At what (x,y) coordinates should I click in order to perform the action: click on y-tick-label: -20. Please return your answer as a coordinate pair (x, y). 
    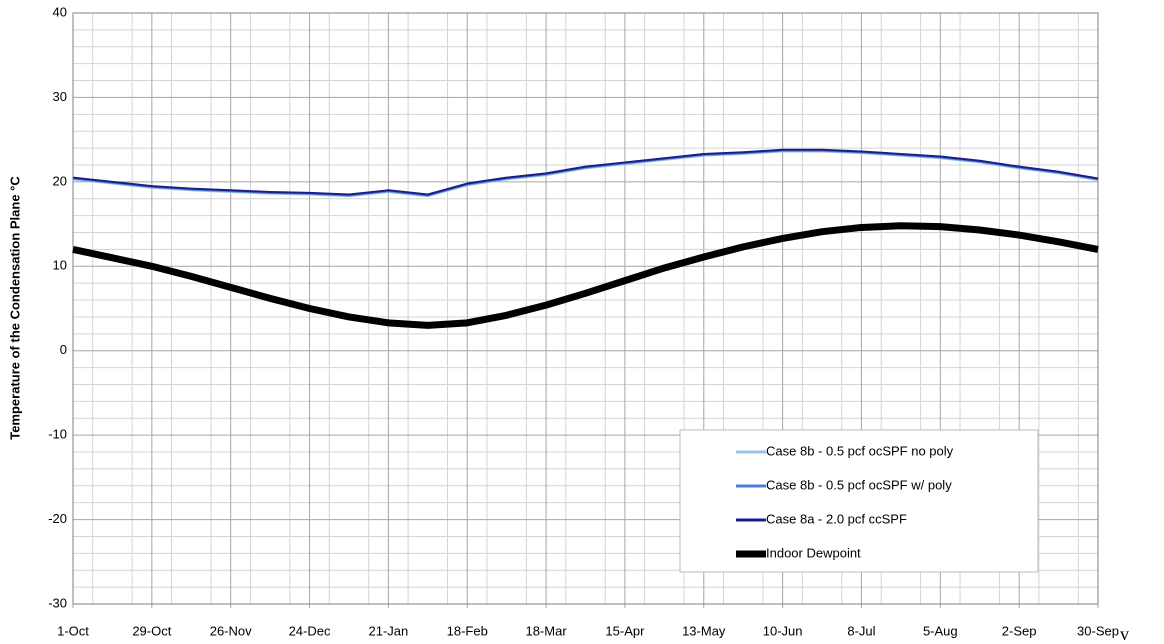
    Looking at the image, I should click on (57, 518).